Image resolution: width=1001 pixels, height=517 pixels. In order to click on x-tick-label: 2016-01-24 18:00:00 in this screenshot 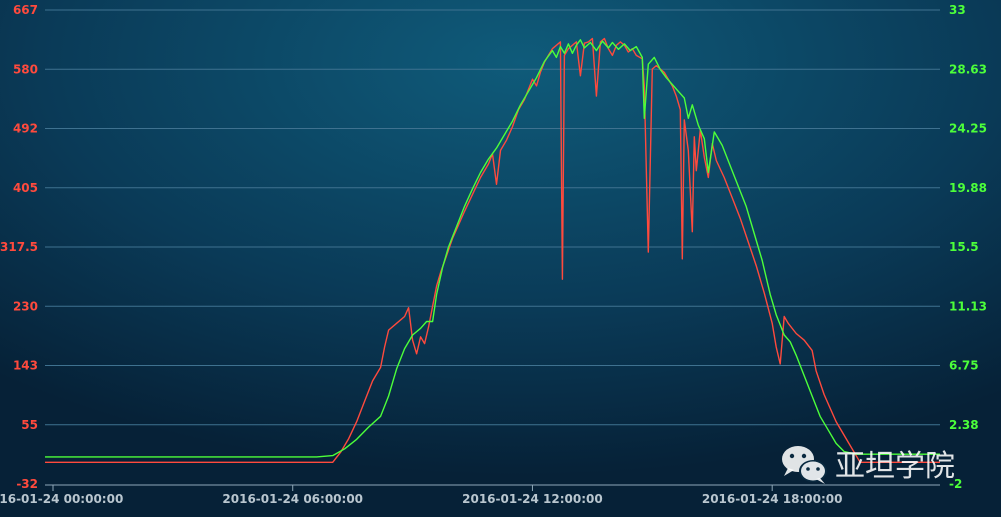, I will do `click(772, 499)`.